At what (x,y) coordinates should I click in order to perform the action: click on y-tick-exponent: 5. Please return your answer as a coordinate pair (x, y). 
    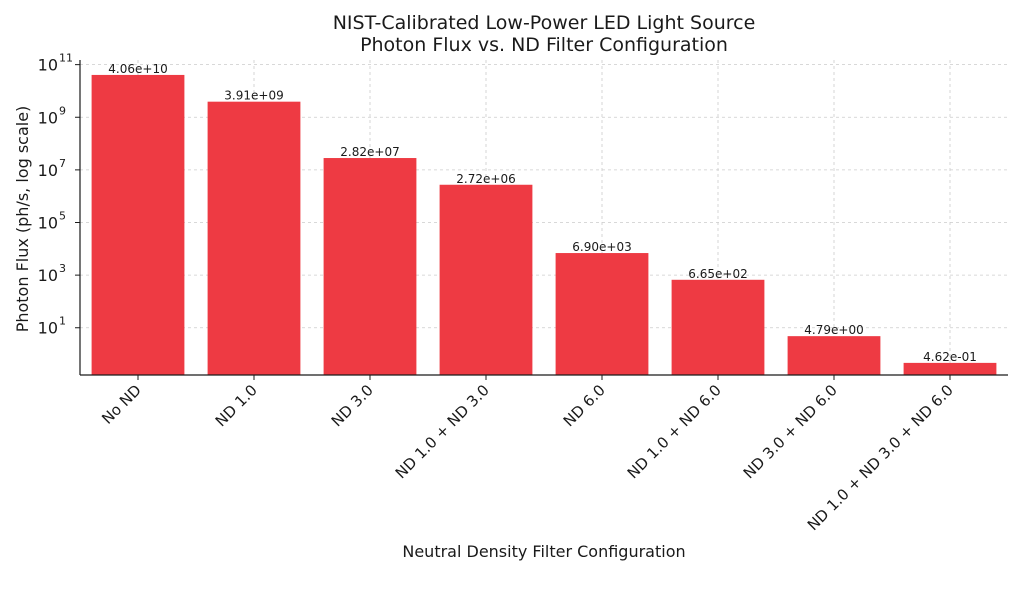
    Looking at the image, I should click on (62, 216).